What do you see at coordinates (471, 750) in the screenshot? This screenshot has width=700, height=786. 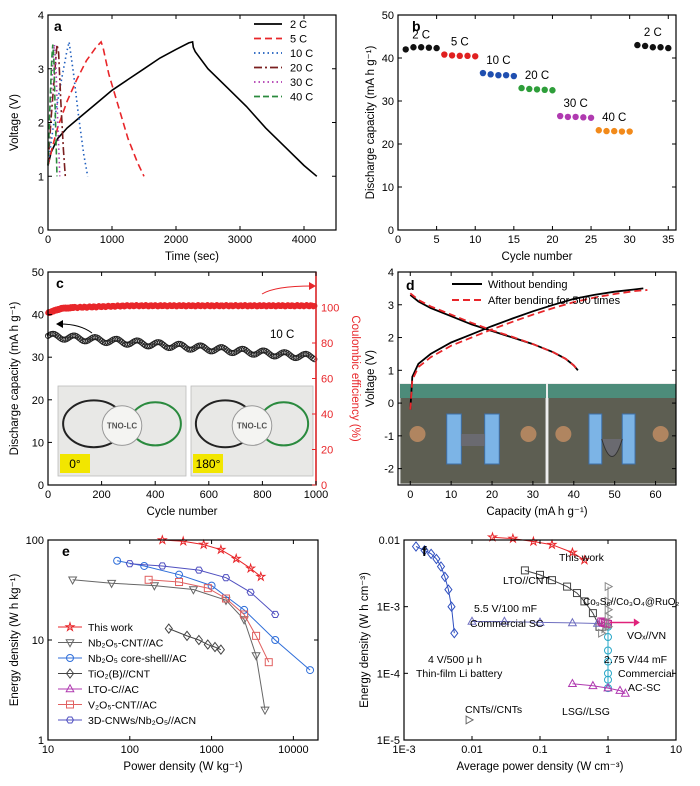 I see `x-tick-label: 0.01` at bounding box center [471, 750].